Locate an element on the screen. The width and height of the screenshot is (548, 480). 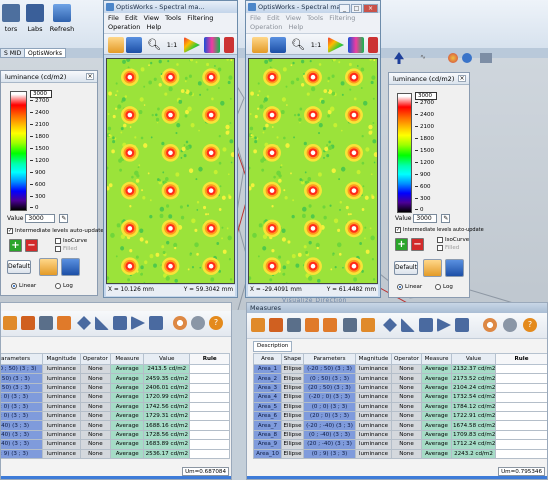
table-cell: (-20 ; 50) (3 ; 3) is located at coordinates (22, 369).